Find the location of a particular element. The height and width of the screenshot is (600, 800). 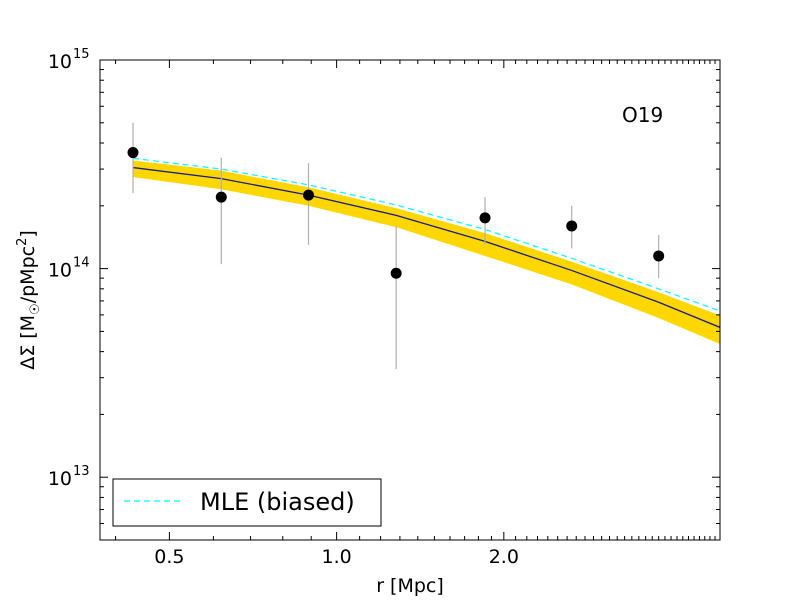

legend-label-mle: MLE (biased) is located at coordinates (277, 502).